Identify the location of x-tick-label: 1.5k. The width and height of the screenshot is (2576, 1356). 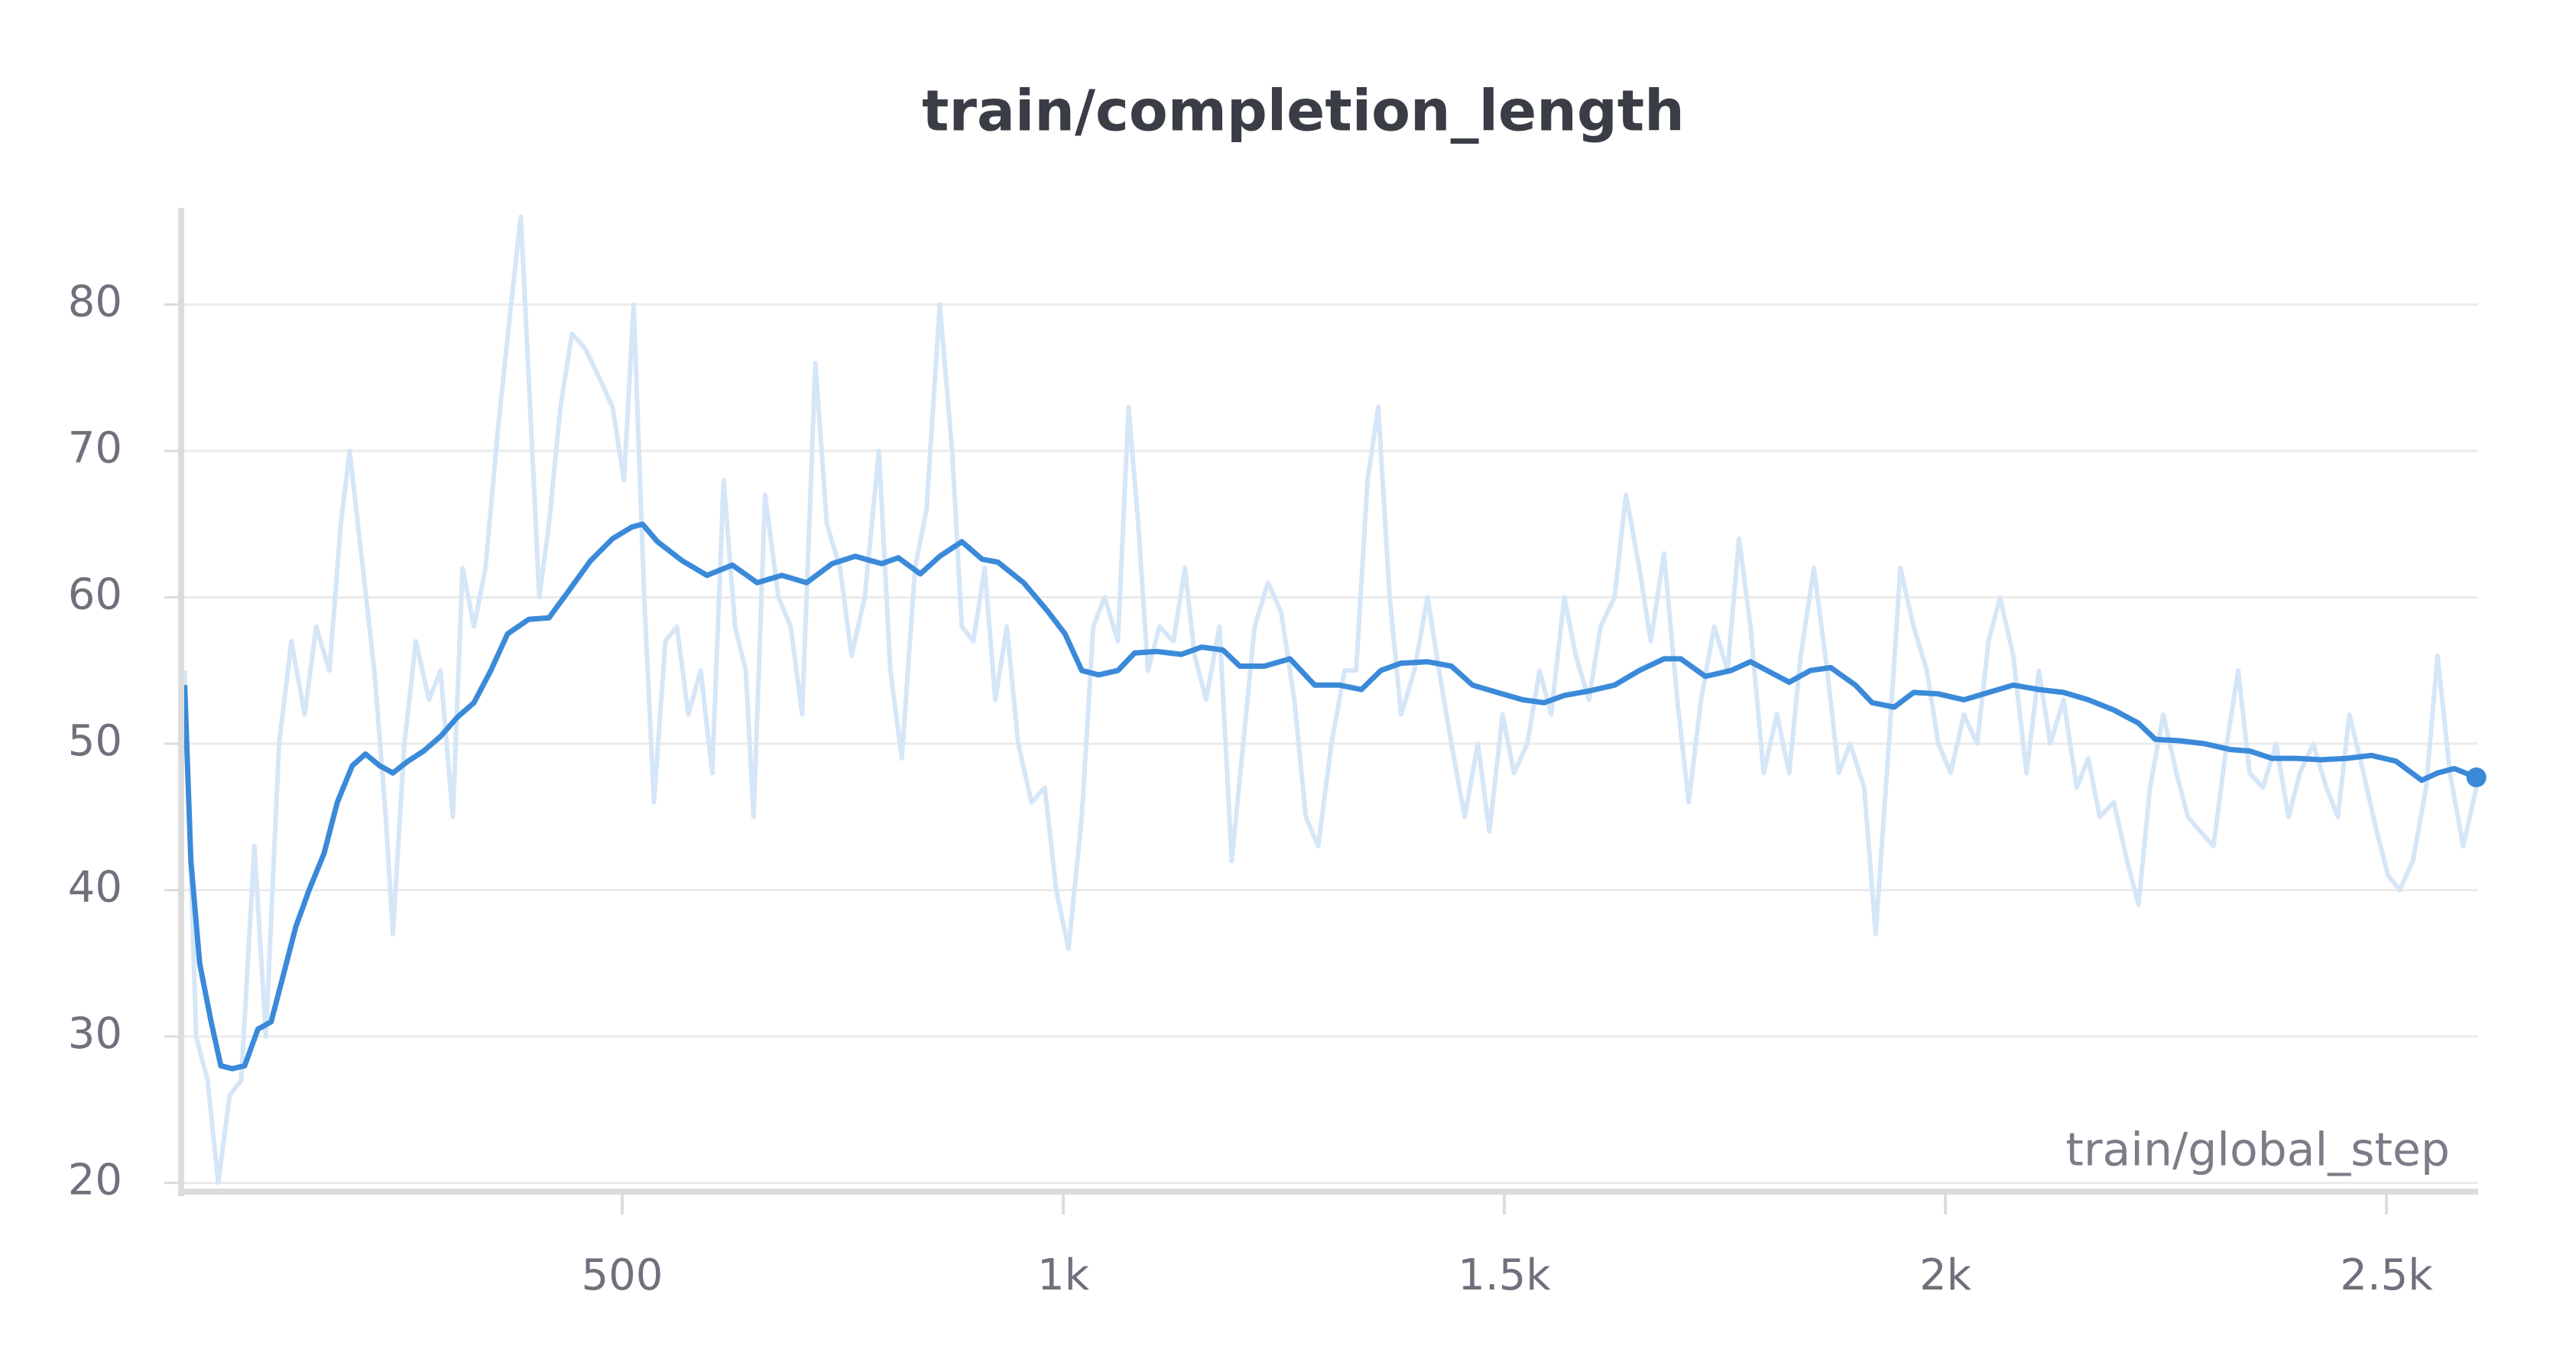
(1504, 1275).